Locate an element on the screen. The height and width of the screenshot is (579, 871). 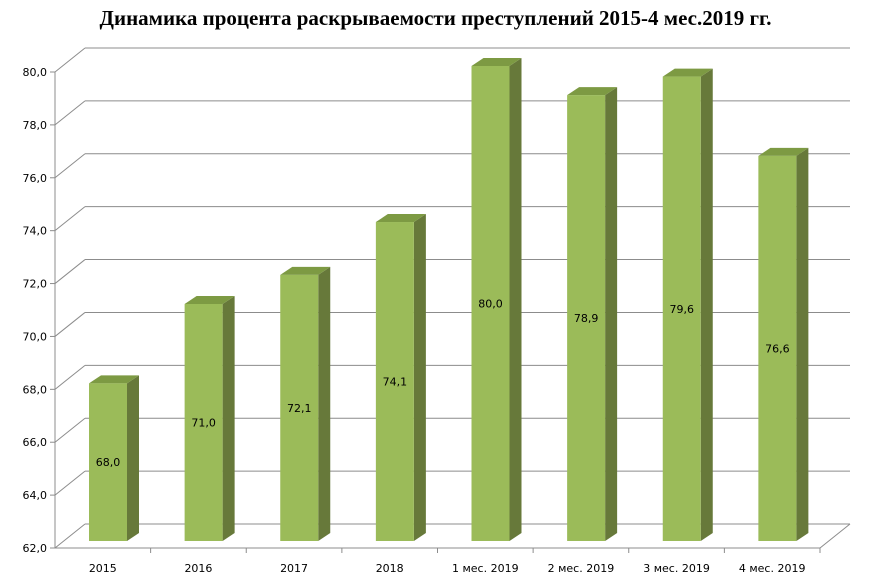
y-tick-label: 68,0 is located at coordinates (35, 389).